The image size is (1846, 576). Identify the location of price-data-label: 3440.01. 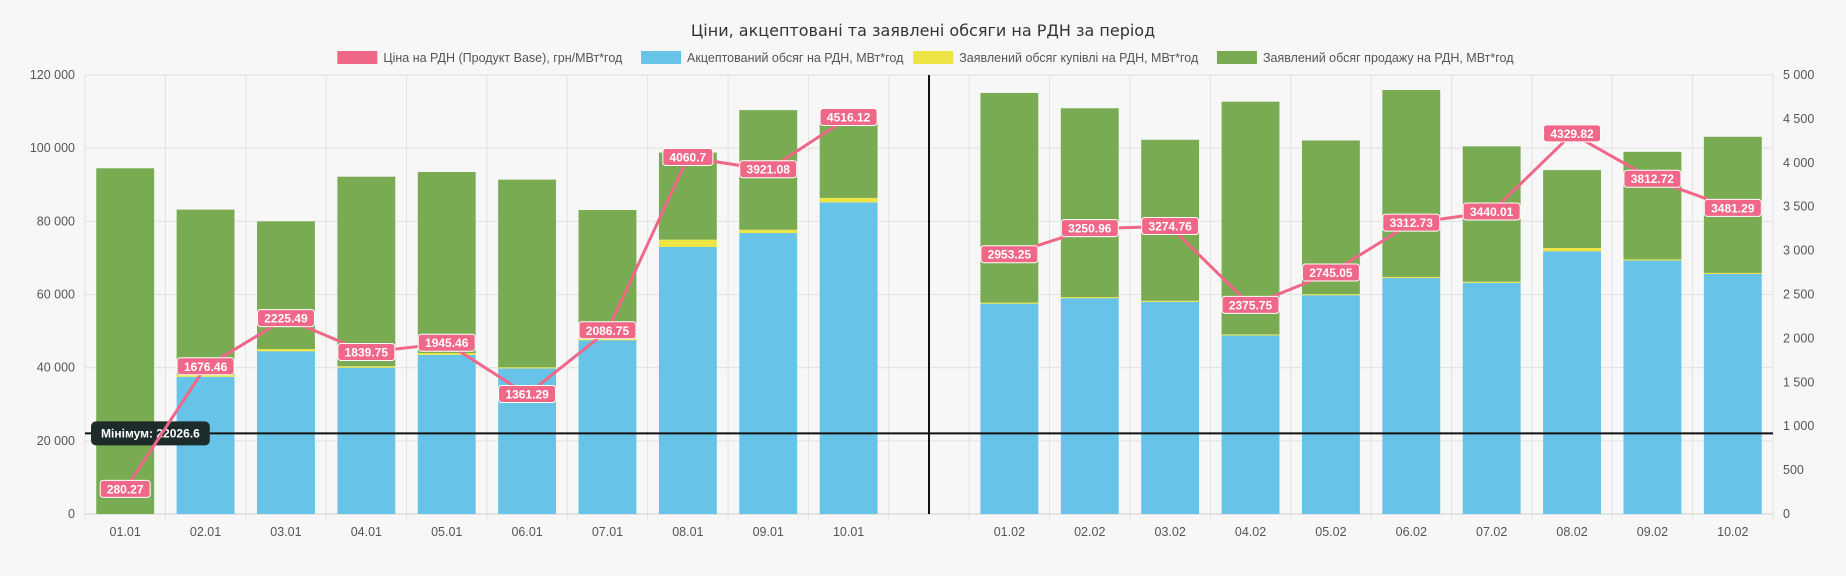
(1492, 212).